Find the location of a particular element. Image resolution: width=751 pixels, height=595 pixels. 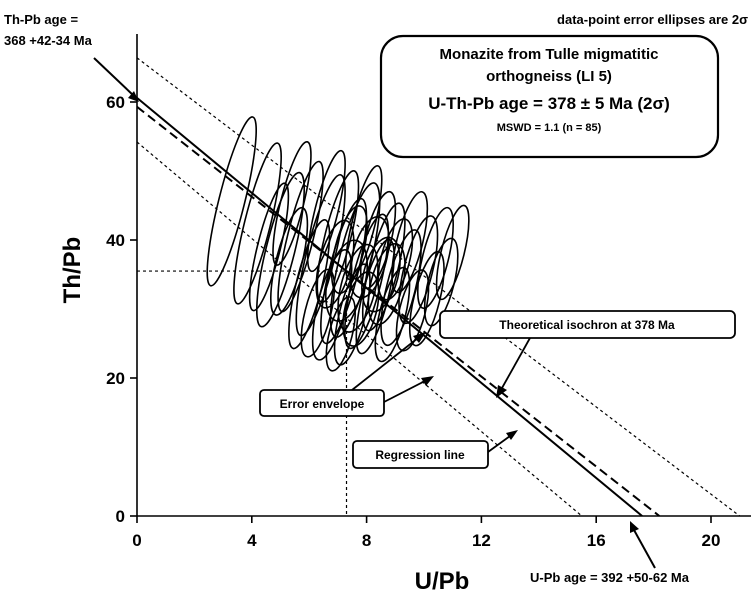

y-axis-label: Th/Pb is located at coordinates (72, 270).